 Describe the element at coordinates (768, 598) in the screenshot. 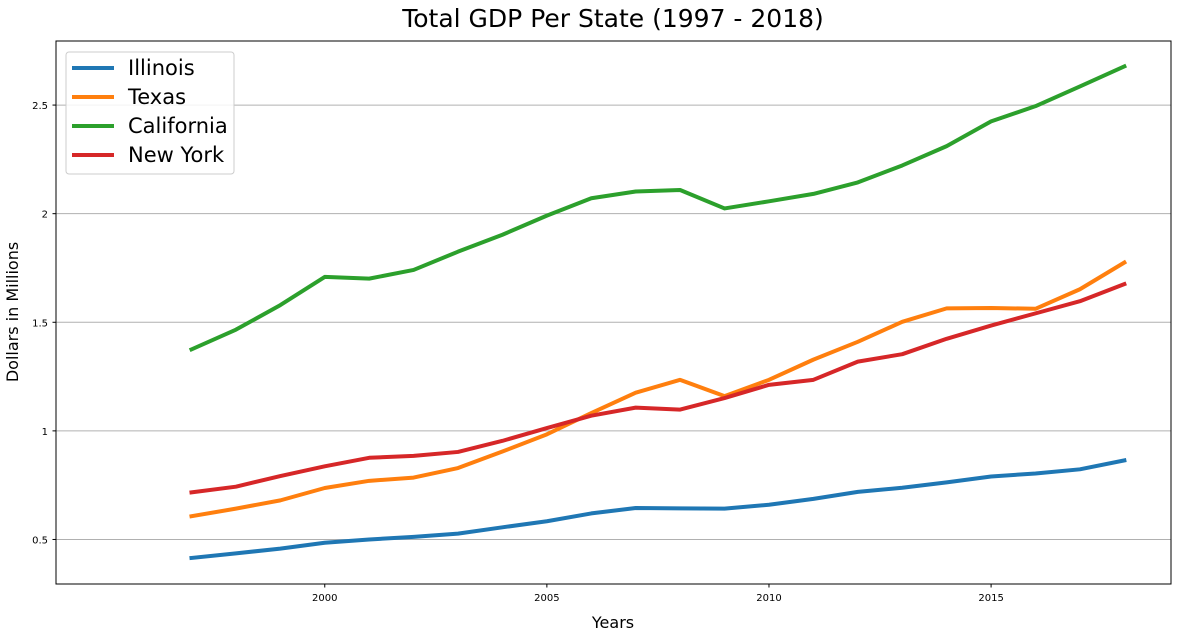

I see `x-tick-label: 2010` at that location.